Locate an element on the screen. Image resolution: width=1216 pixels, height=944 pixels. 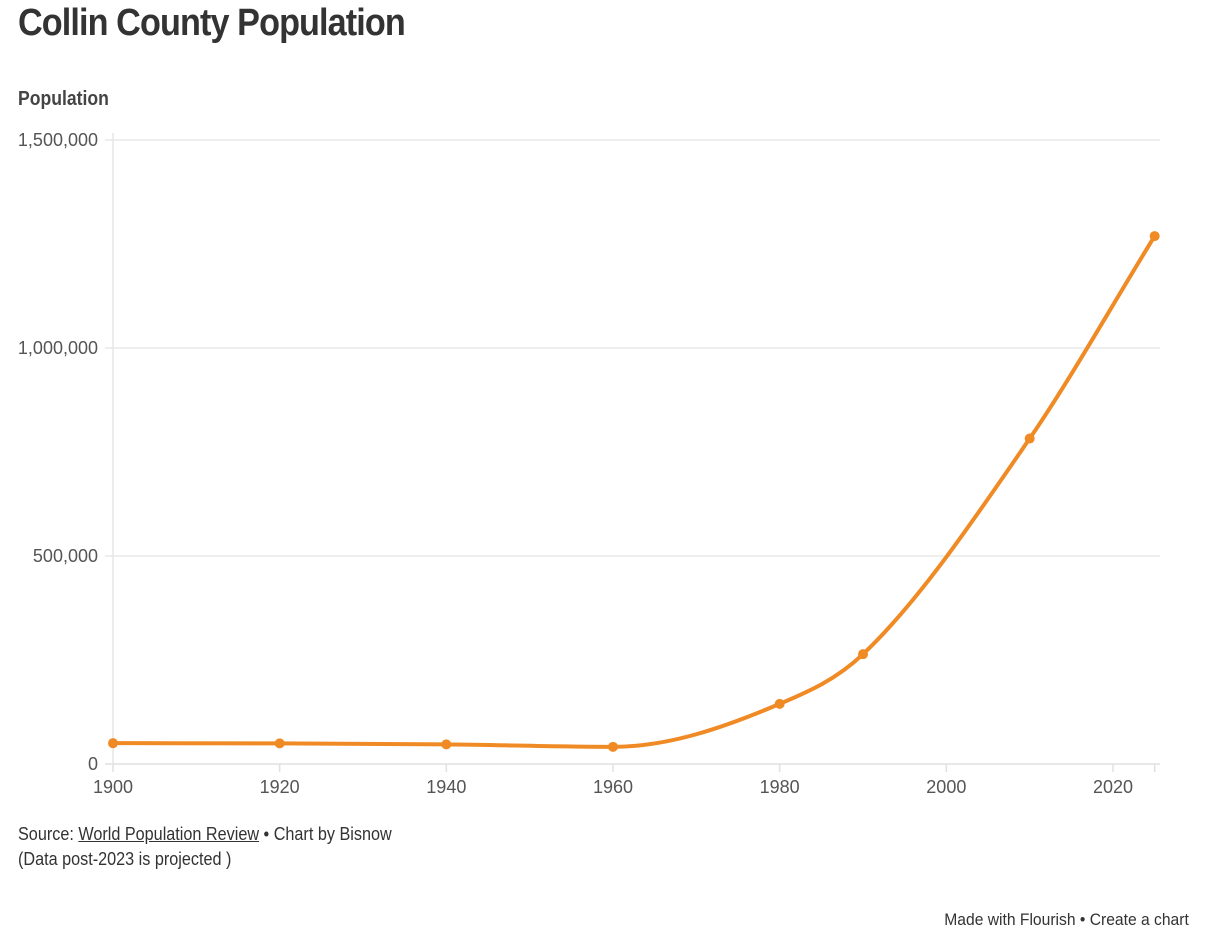
source-suffix: • Chart by Bisnow is located at coordinates (325, 834).